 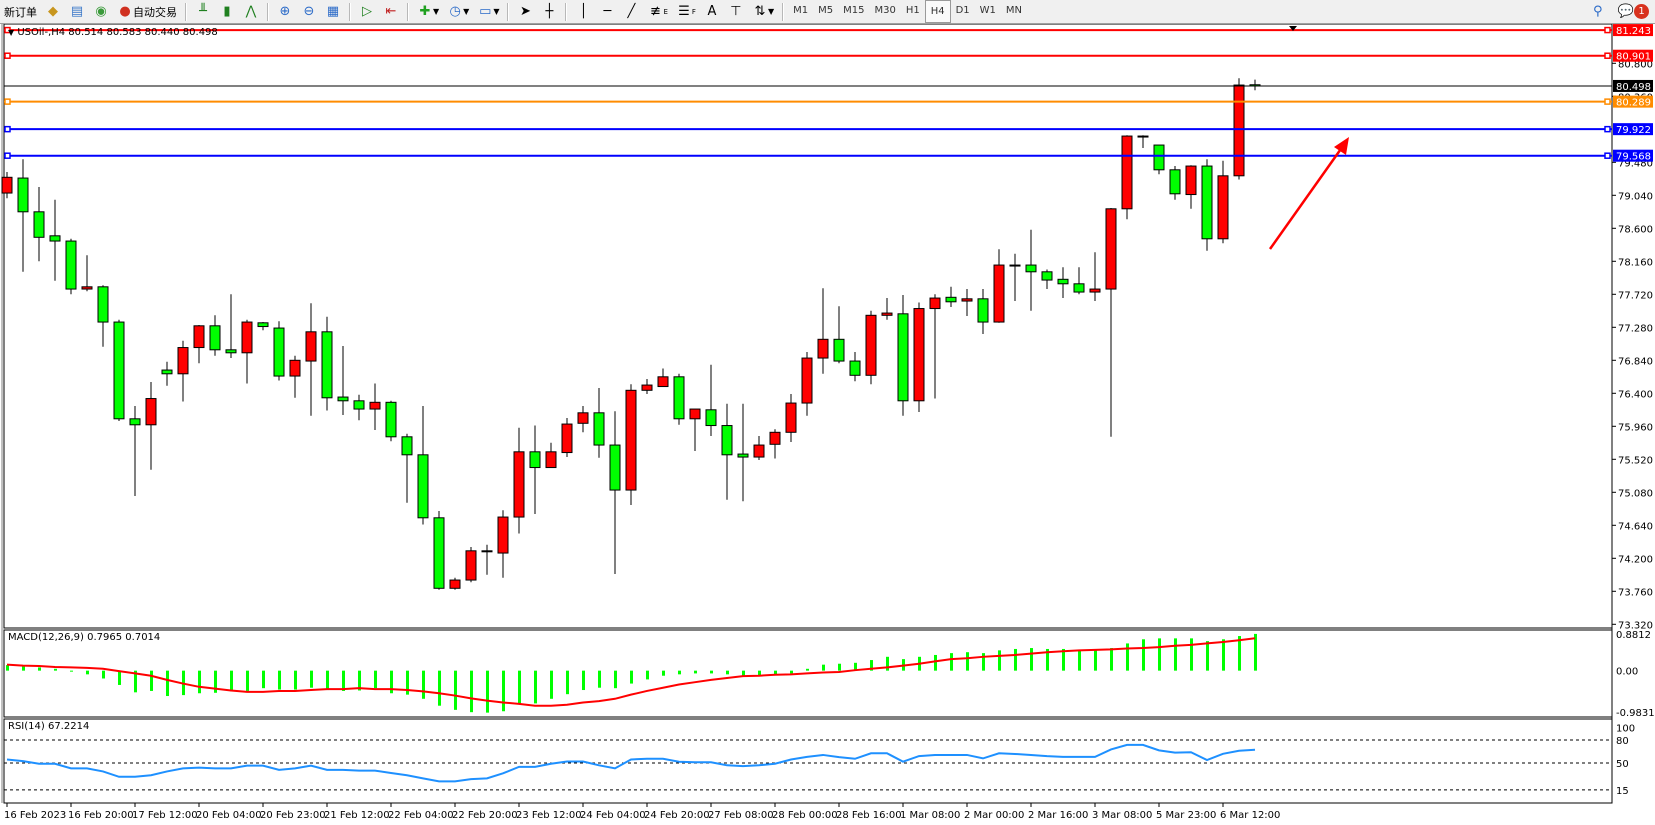 What do you see at coordinates (1598, 11) in the screenshot?
I see `search-icon: ⚲` at bounding box center [1598, 11].